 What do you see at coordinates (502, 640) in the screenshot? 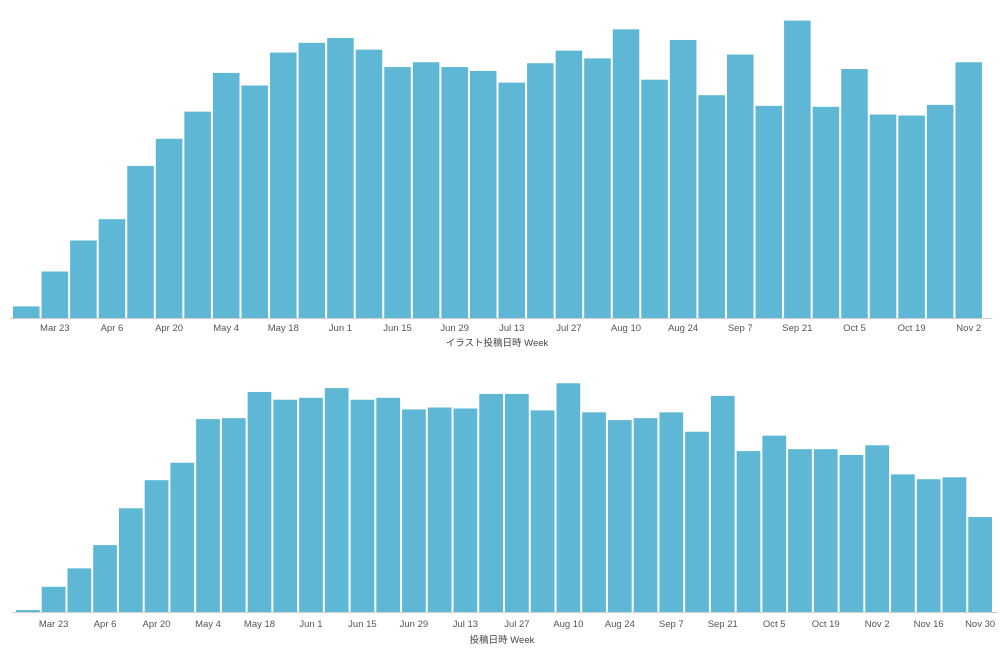
I see `bottom-x-axis-label: 投稿日時 Week` at bounding box center [502, 640].